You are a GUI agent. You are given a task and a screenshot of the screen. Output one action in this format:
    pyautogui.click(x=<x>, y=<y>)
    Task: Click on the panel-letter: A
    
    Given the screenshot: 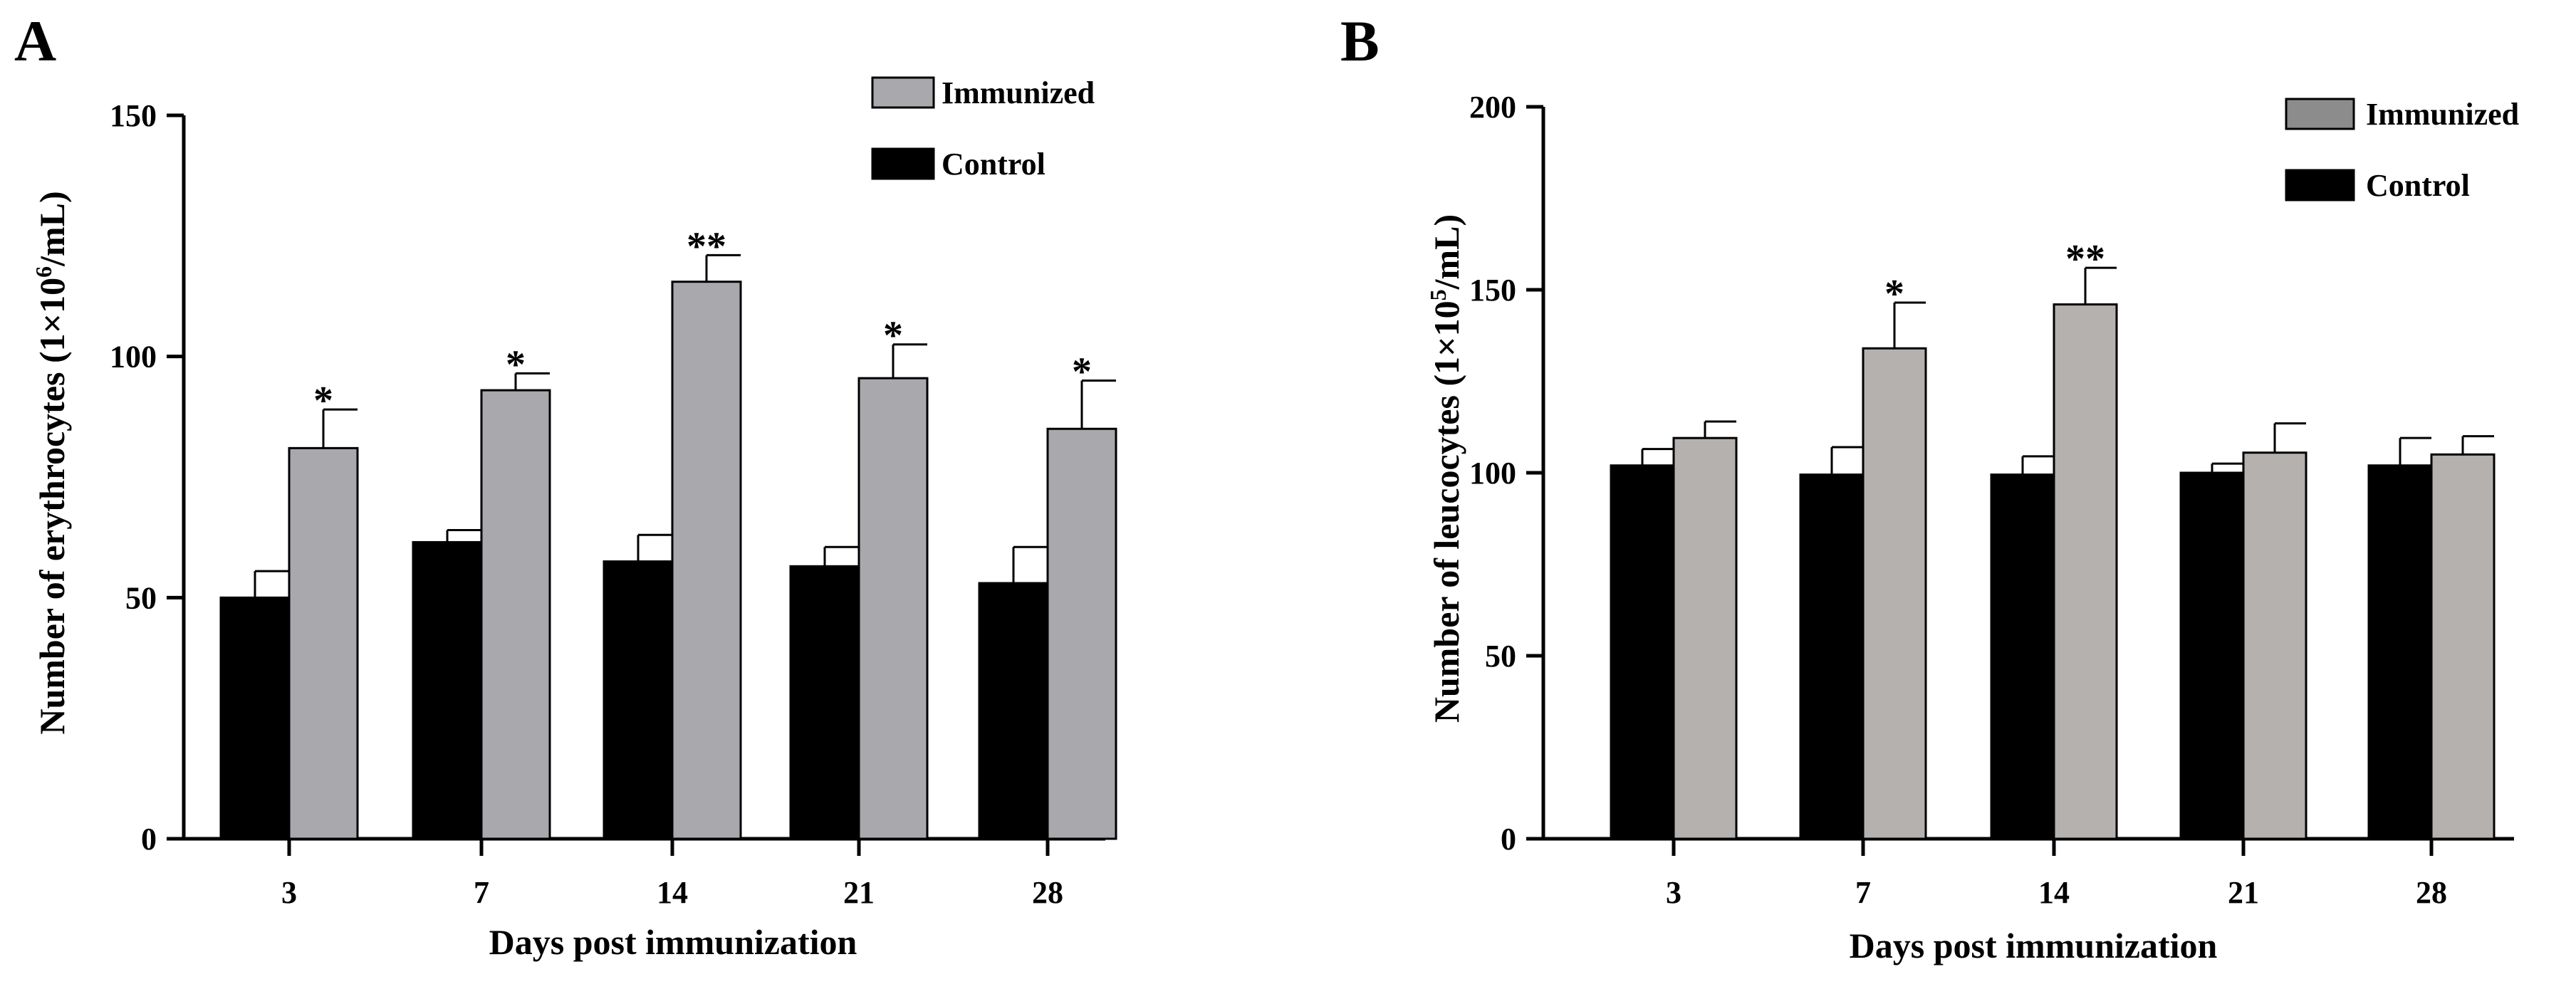 What is the action you would take?
    pyautogui.click(x=35, y=41)
    